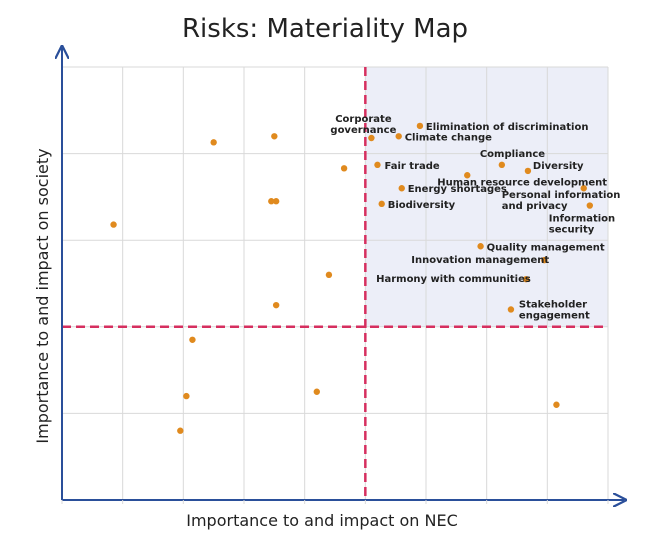  What do you see at coordinates (558, 166) in the screenshot?
I see `point-label: Diversity` at bounding box center [558, 166].